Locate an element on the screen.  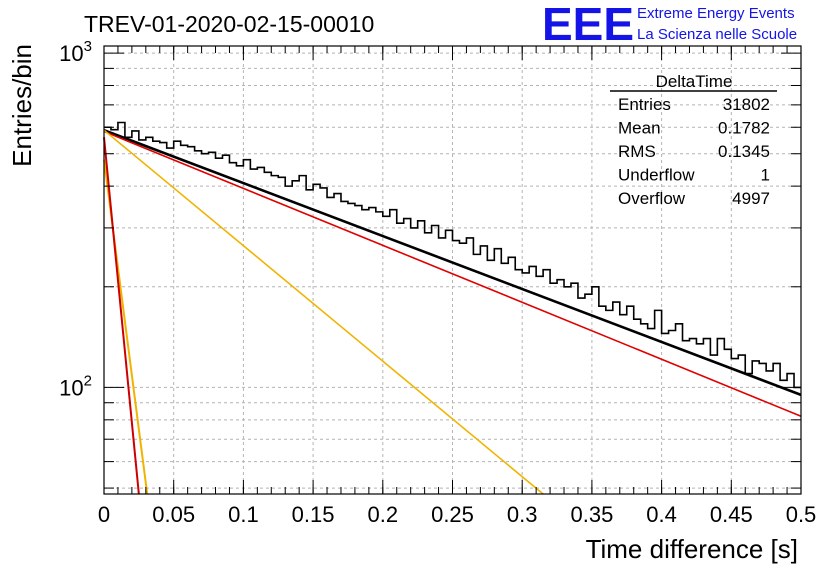
stats-row-label: Underflow is located at coordinates (656, 175).